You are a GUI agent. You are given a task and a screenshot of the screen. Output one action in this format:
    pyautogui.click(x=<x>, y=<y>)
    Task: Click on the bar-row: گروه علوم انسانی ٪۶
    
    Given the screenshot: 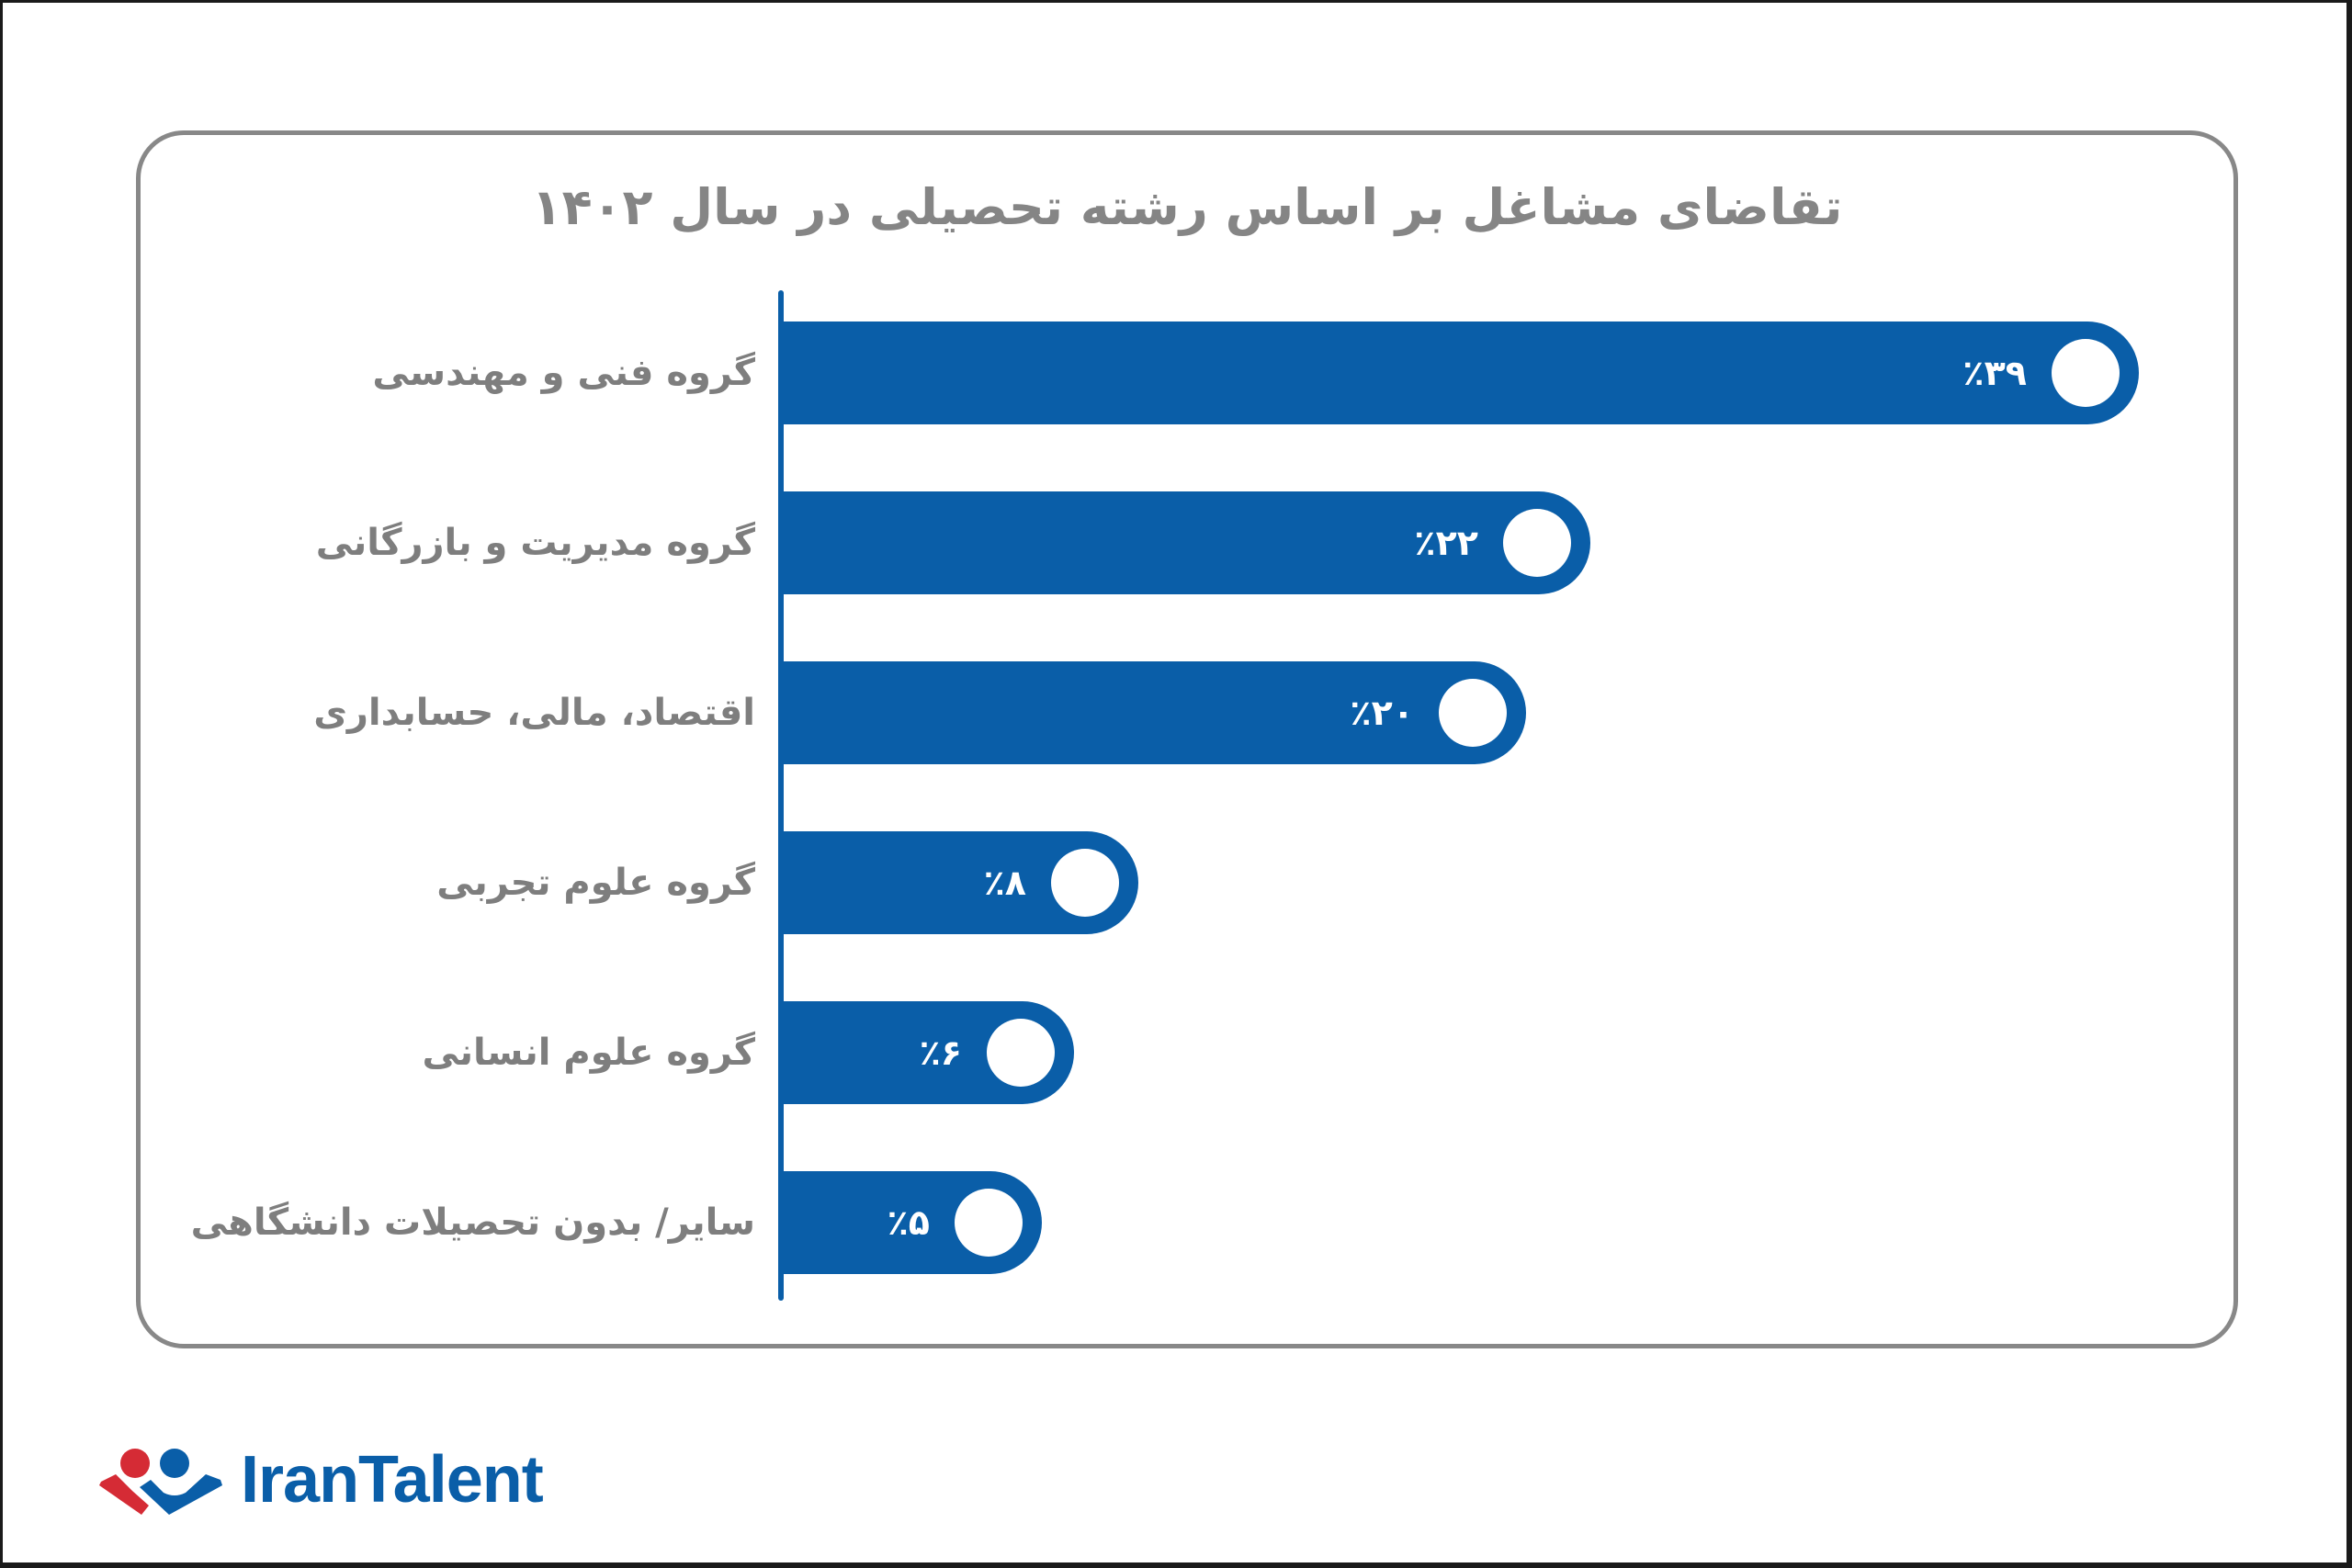 What is the action you would take?
    pyautogui.click(x=1176, y=1052)
    